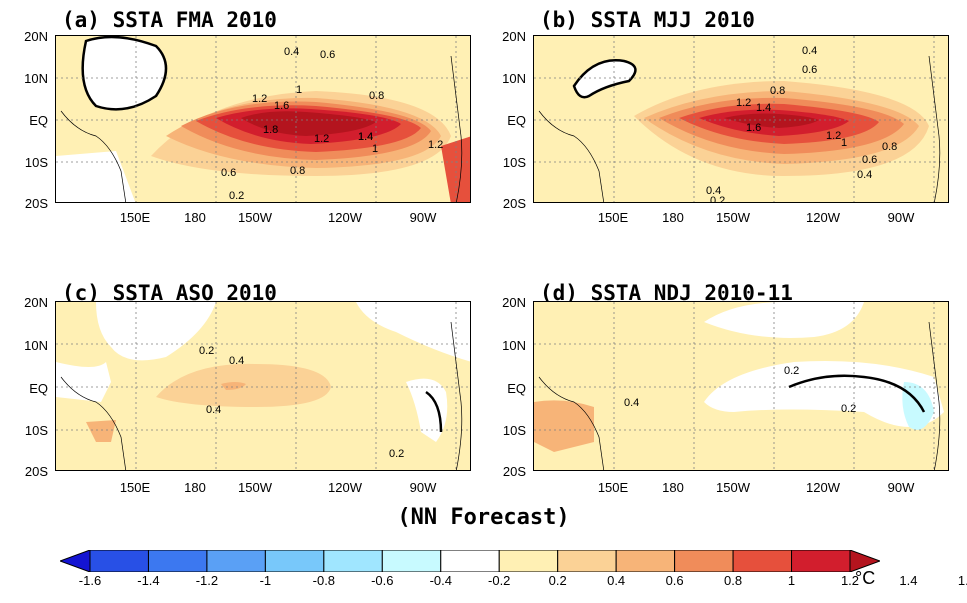 The width and height of the screenshot is (967, 603). What do you see at coordinates (36, 36) in the screenshot?
I see `lat-label-a: 20N` at bounding box center [36, 36].